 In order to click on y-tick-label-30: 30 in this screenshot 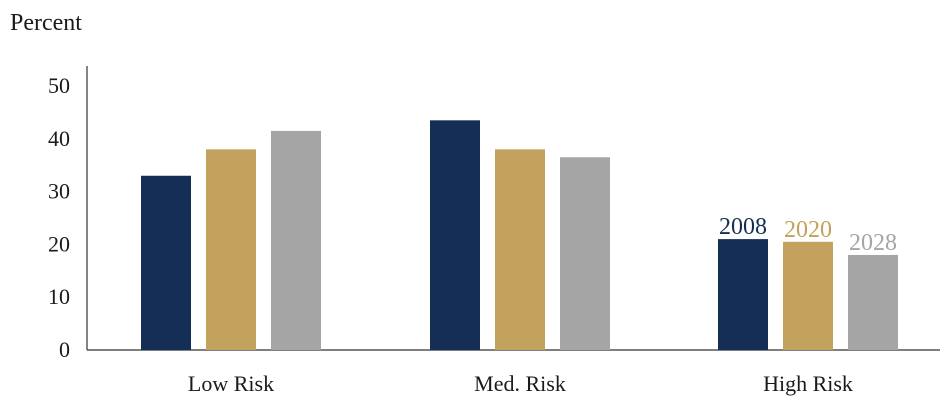, I will do `click(59, 191)`.